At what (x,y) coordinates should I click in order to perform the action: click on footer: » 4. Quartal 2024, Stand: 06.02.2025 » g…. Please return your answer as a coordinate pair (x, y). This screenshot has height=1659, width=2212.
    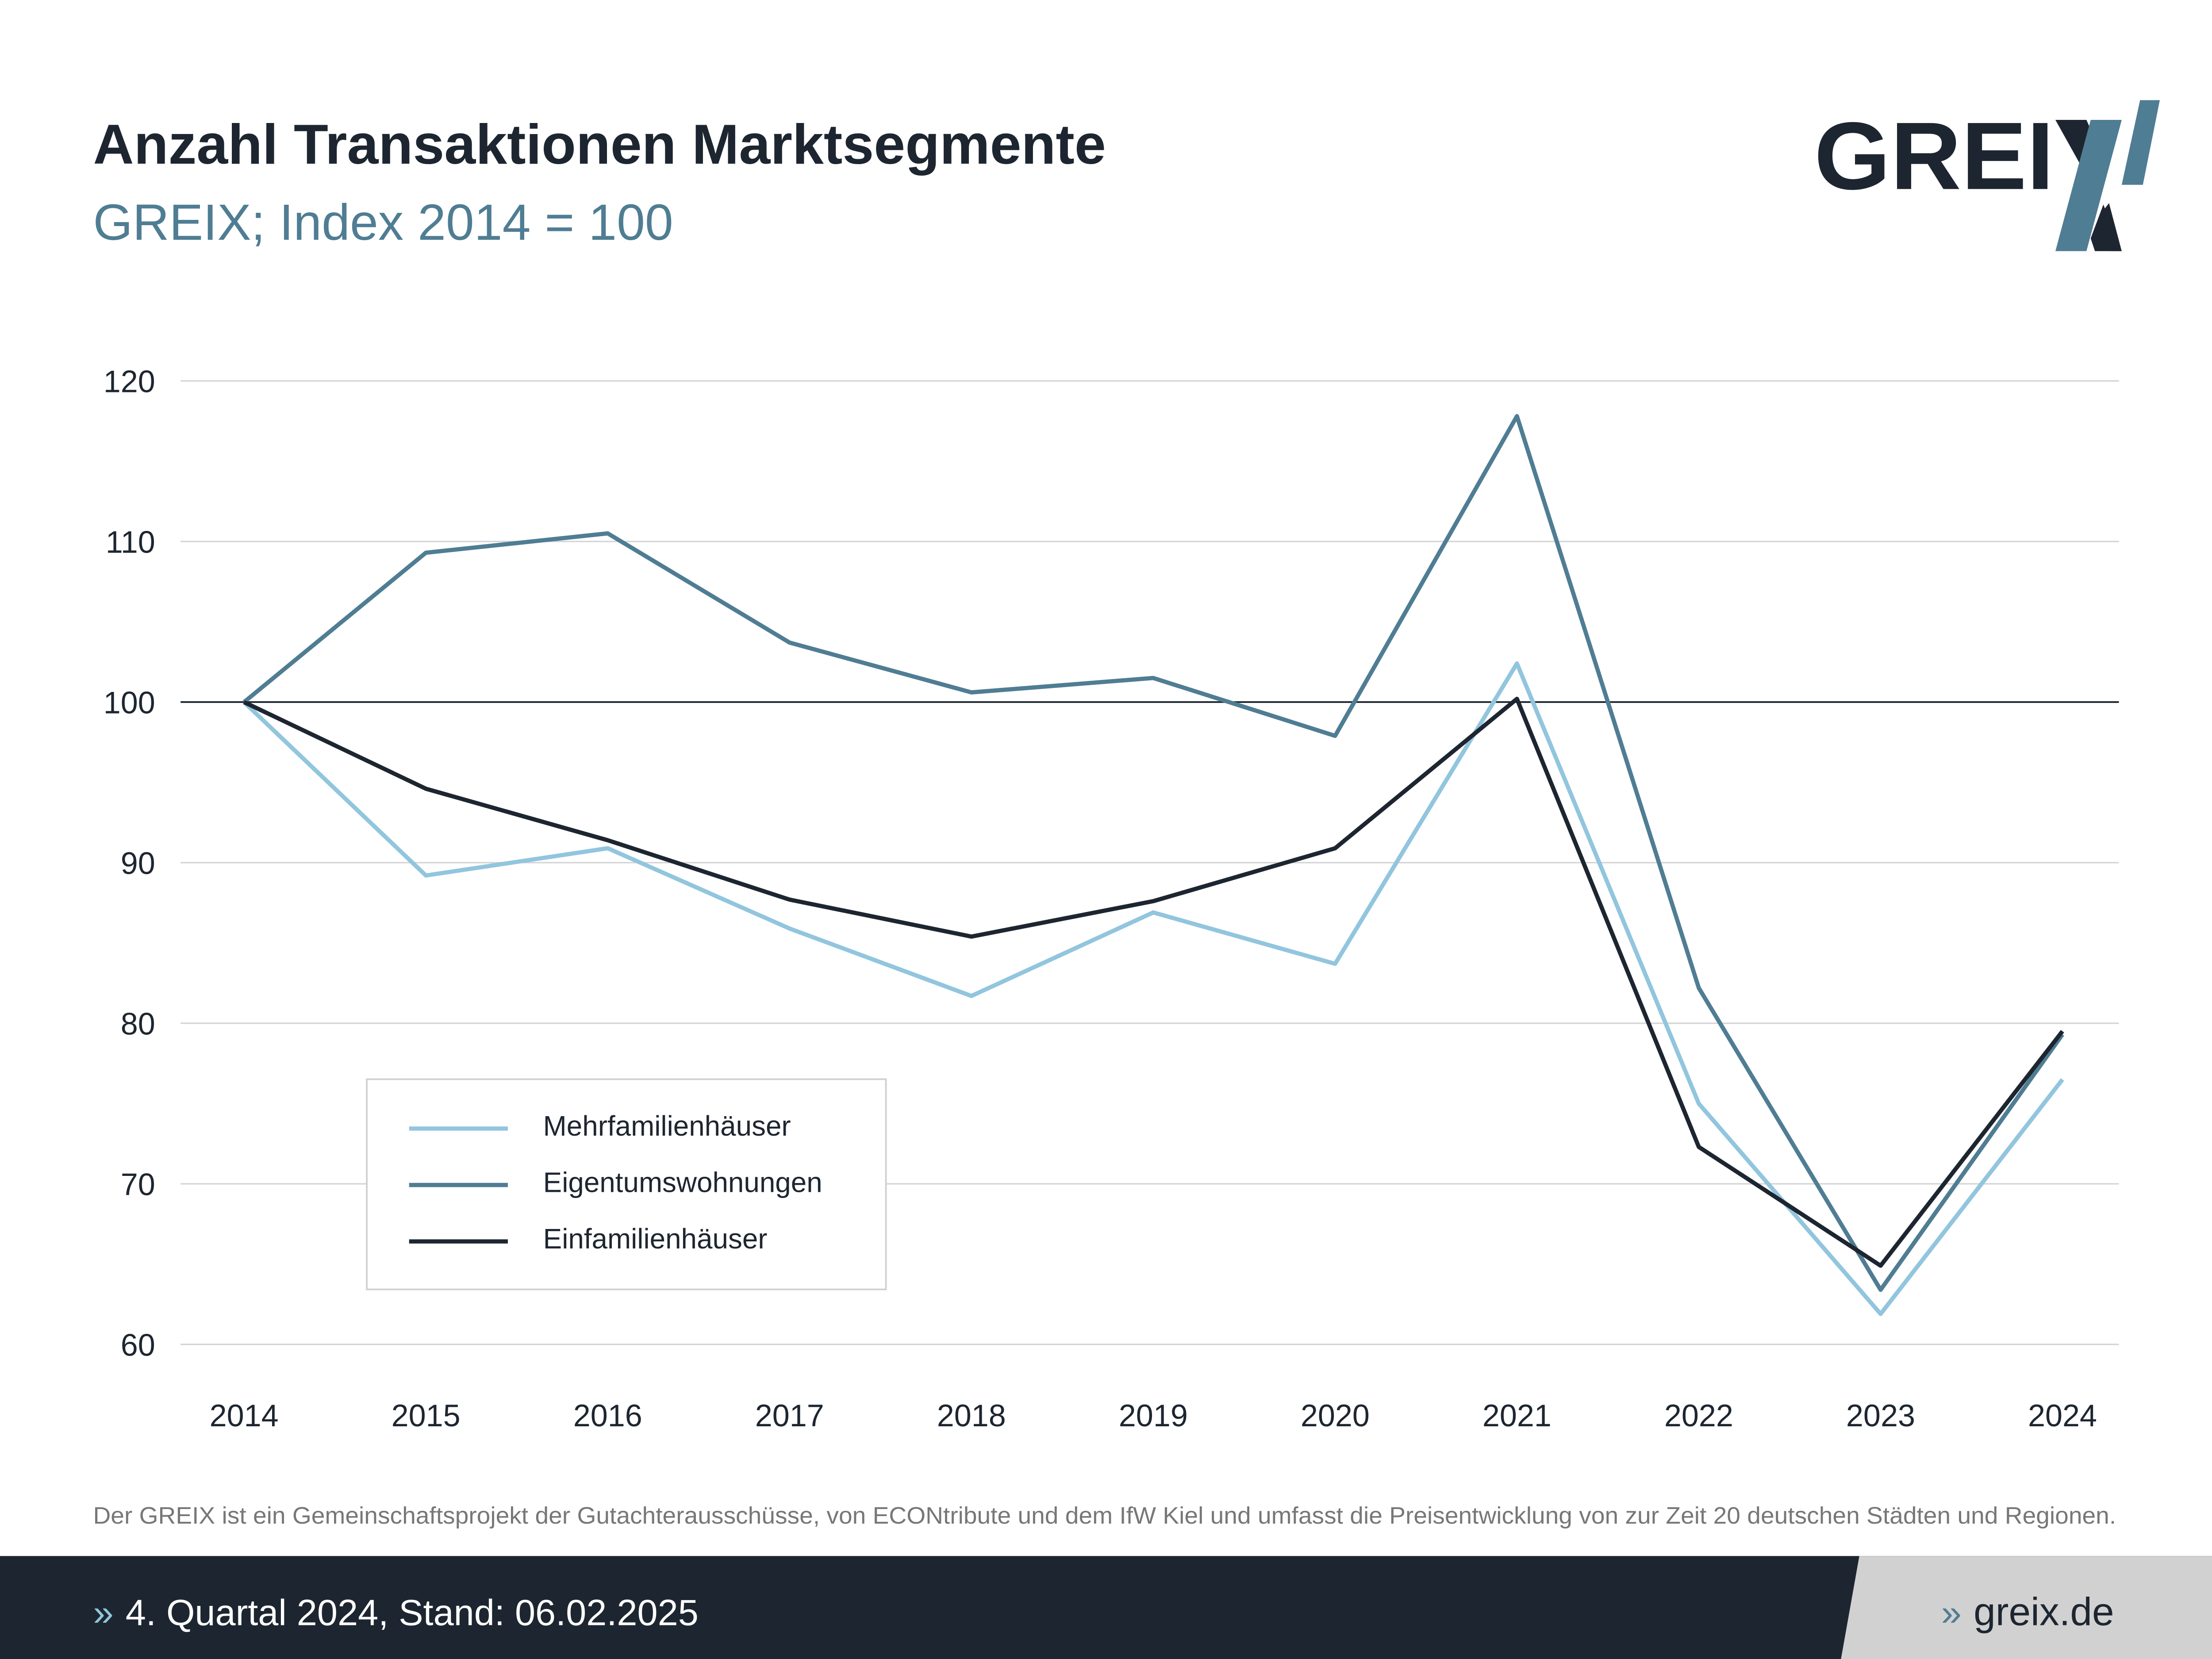
    Looking at the image, I should click on (1106, 1608).